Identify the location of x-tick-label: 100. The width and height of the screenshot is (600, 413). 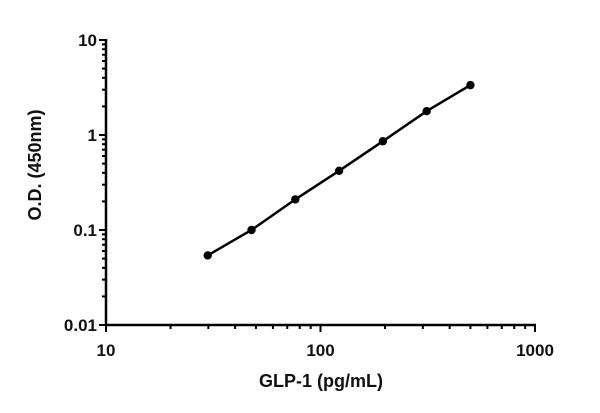
(320, 350).